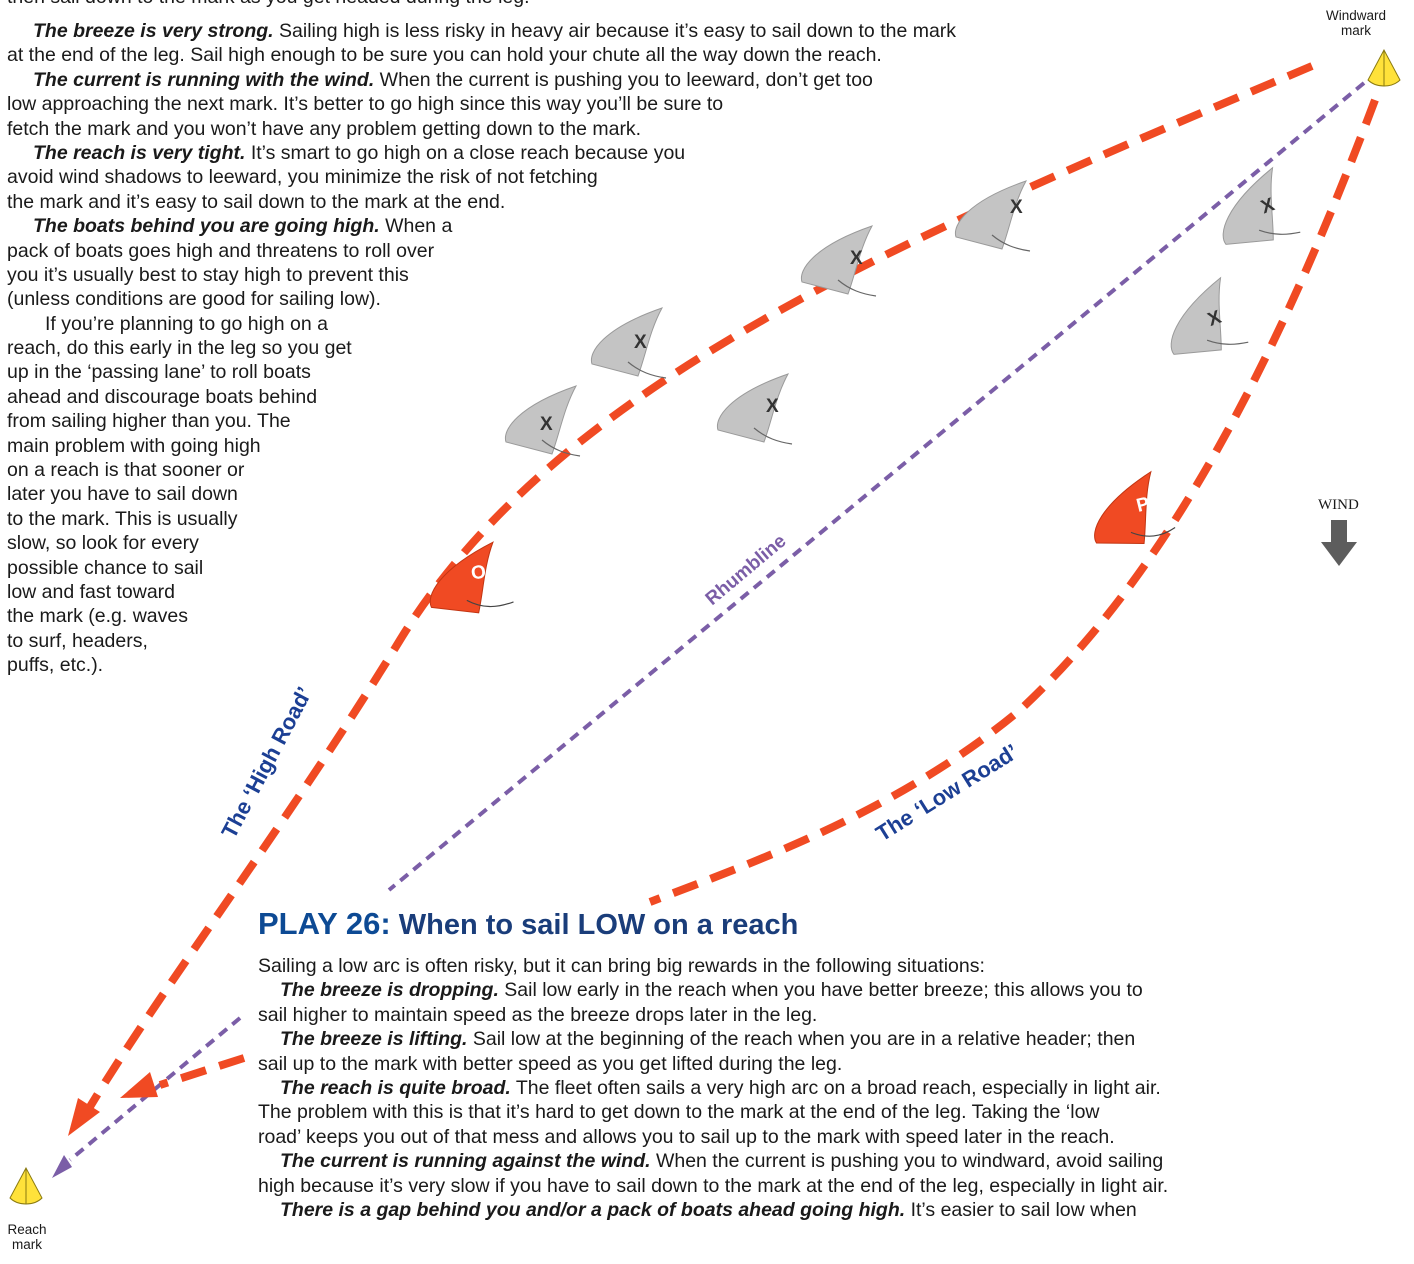 Image resolution: width=1414 pixels, height=1264 pixels. Describe the element at coordinates (122, 494) in the screenshot. I see `p5-line-8: later you have to sail down` at that location.